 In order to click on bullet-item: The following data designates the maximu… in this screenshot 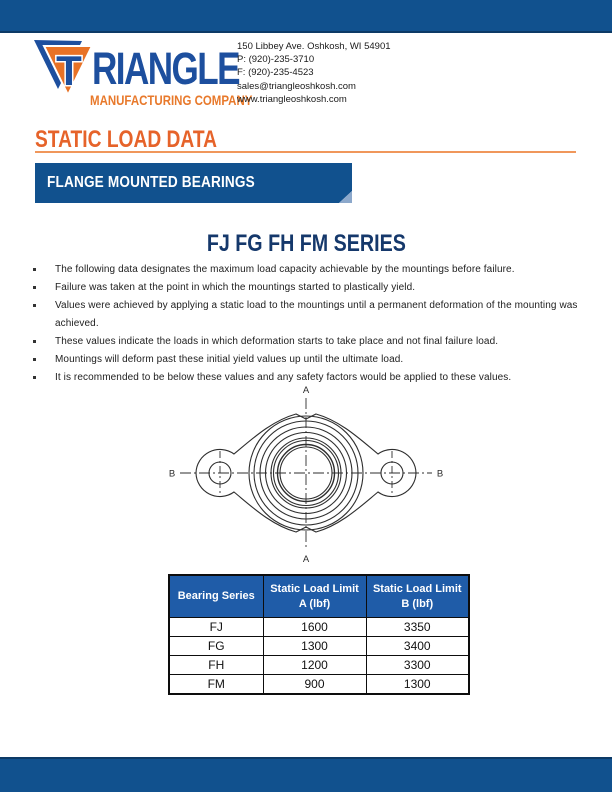, I will do `click(308, 270)`.